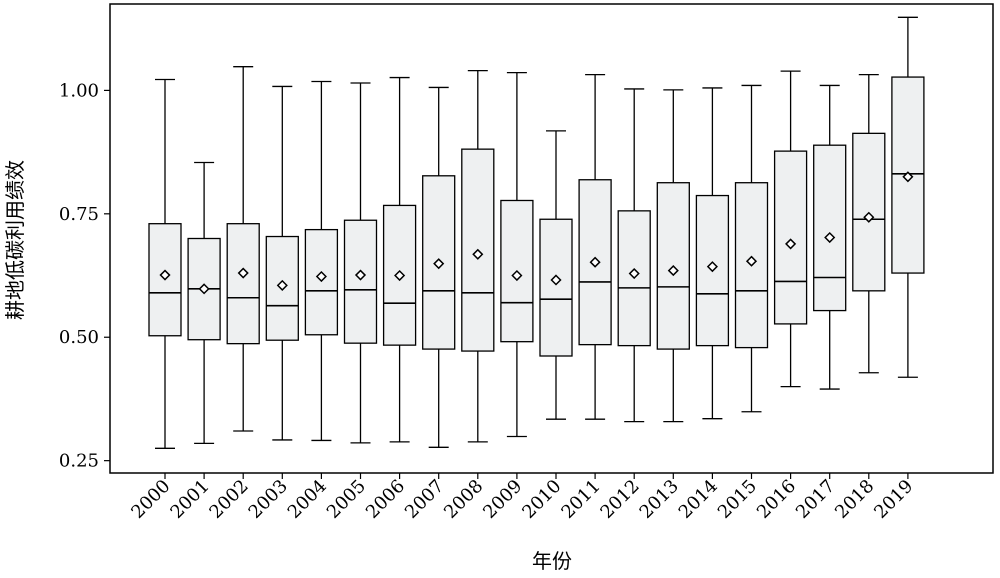 The height and width of the screenshot is (578, 1000). I want to click on x-tick-label: 2009, so click(502, 499).